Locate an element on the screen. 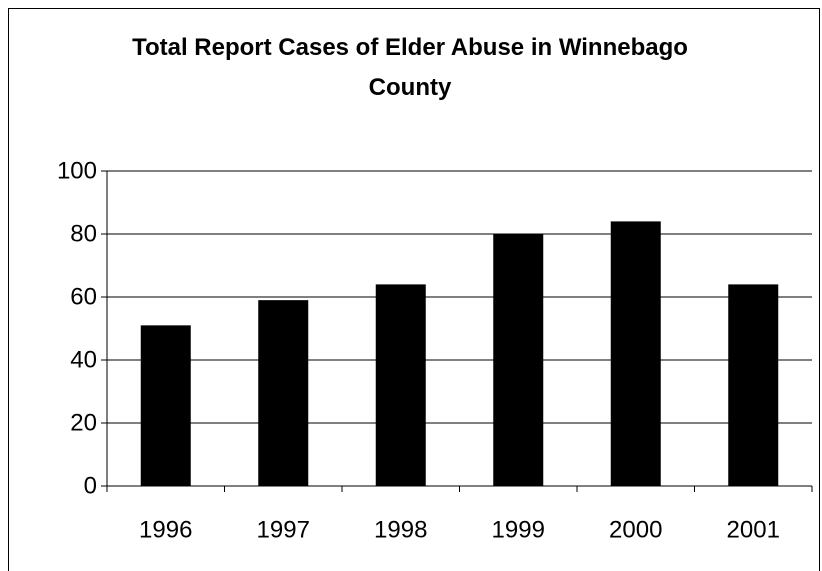  y-tick-label: 40 is located at coordinates (83, 359).